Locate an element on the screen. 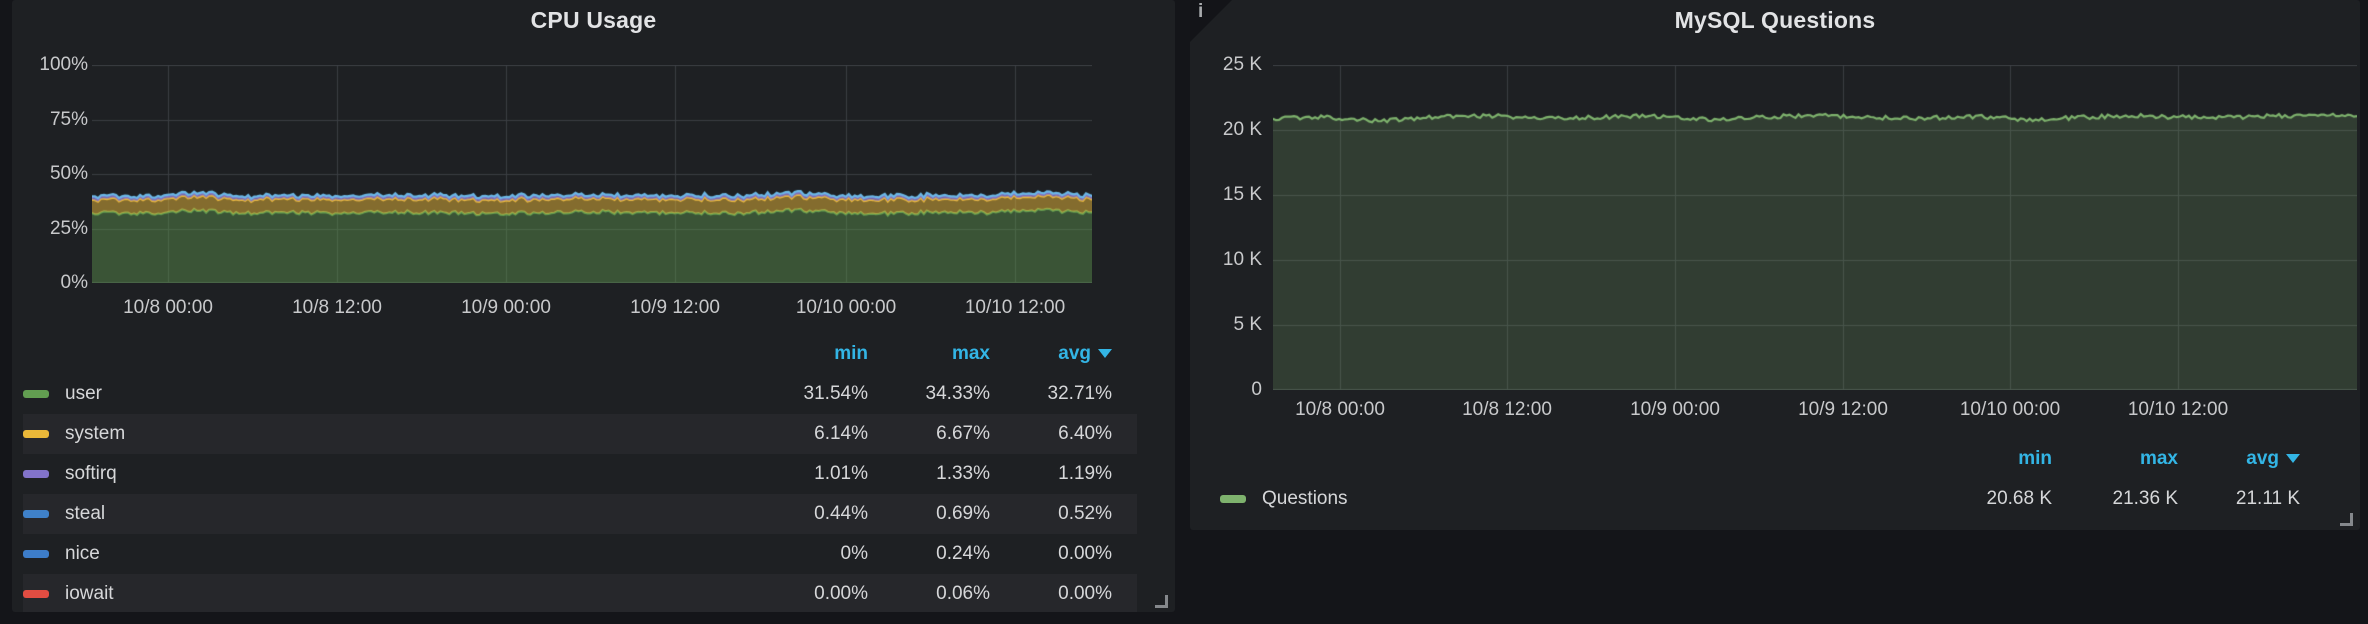 The width and height of the screenshot is (2368, 624). legend-row-nice: nice 0% 0.24% 0.00% is located at coordinates (580, 554).